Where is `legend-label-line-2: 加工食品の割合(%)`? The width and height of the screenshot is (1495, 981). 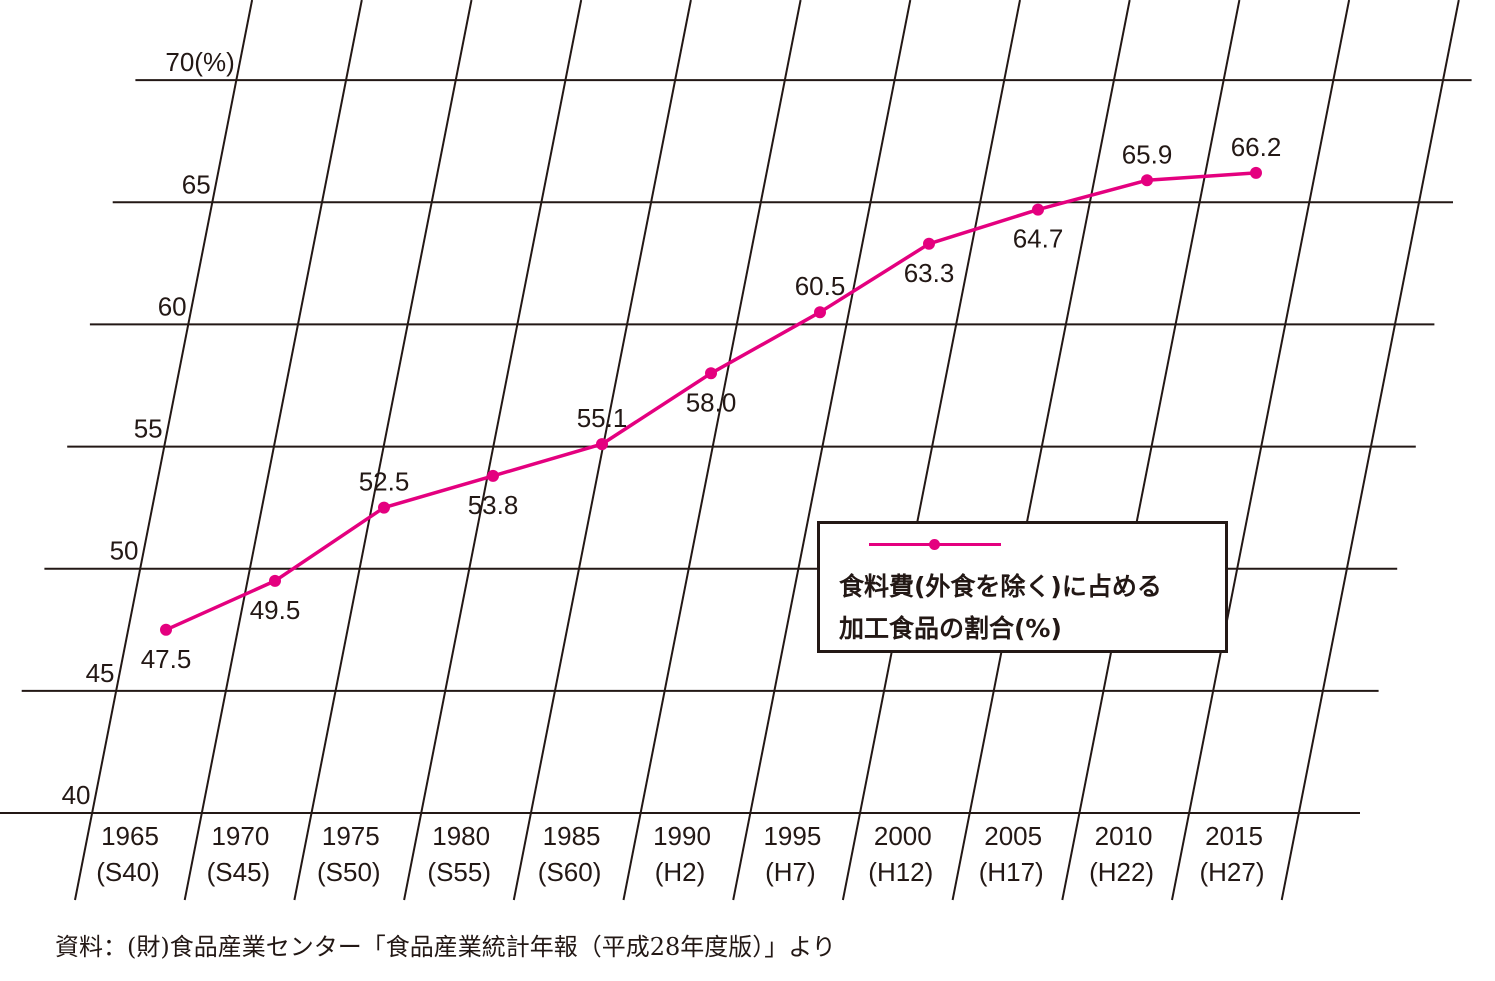 legend-label-line-2: 加工食品の割合(%) is located at coordinates (950, 628).